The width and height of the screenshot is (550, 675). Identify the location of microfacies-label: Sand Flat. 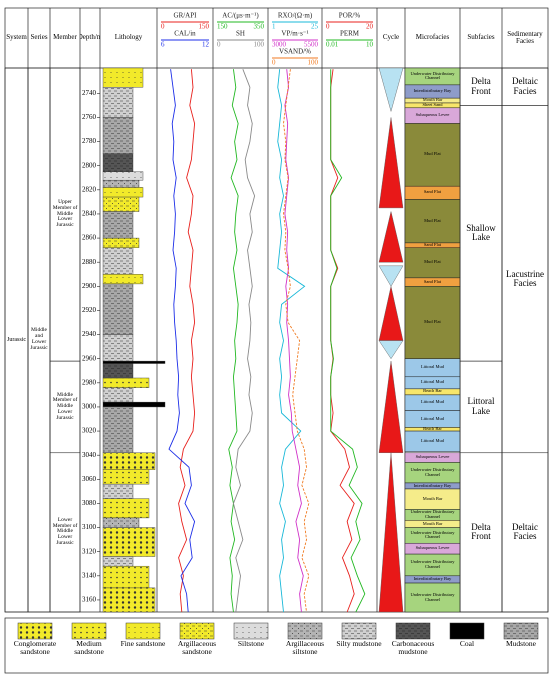
(432, 244).